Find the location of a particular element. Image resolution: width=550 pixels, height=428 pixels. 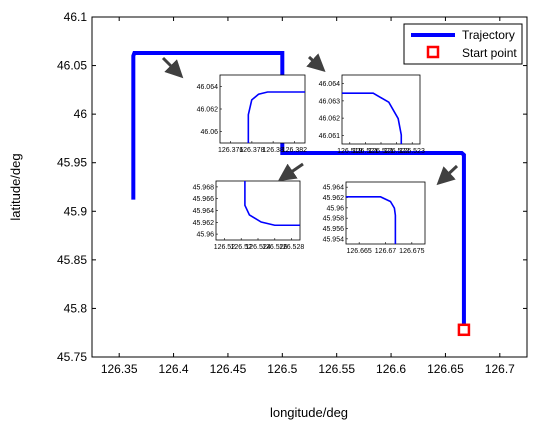

inset-x-tick-label: 126.522 is located at coordinates (396, 151).